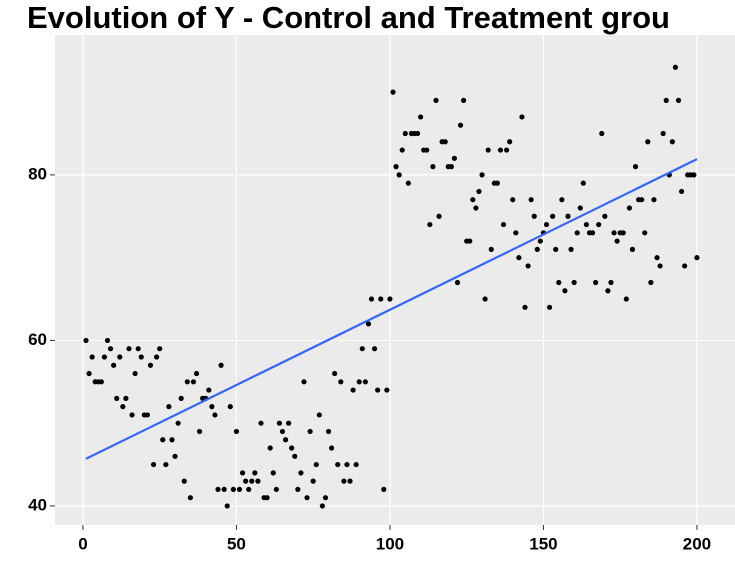  Describe the element at coordinates (697, 543) in the screenshot. I see `x-tick-label: 200` at that location.